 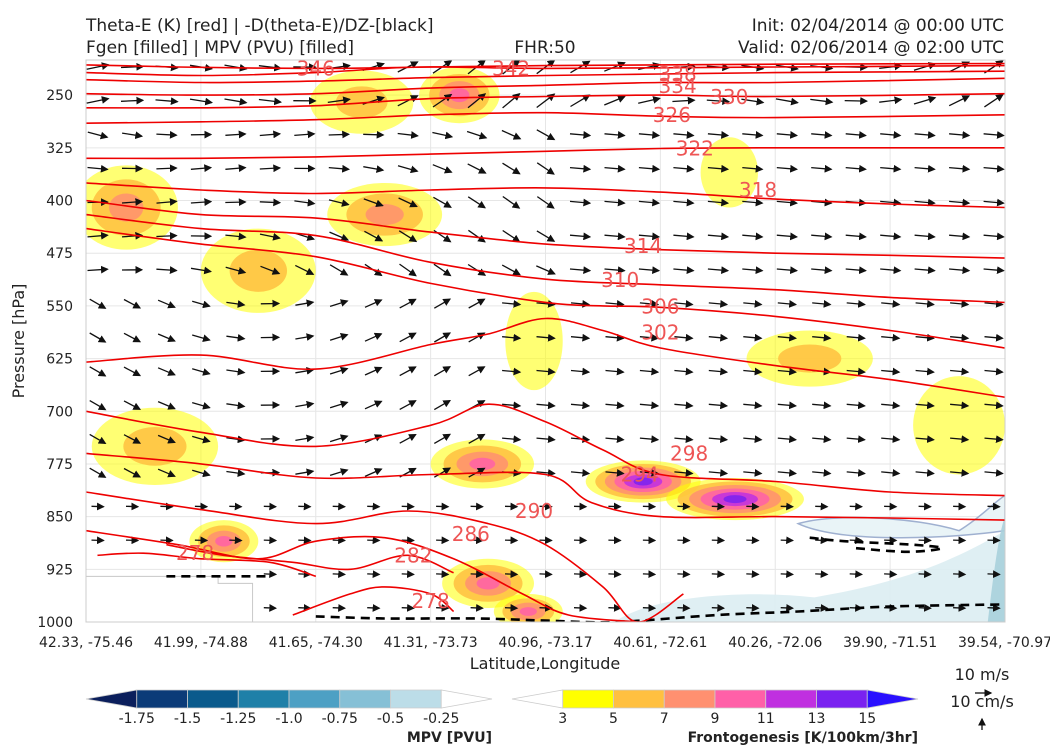 I want to click on terrain-mask, so click(x=170, y=598).